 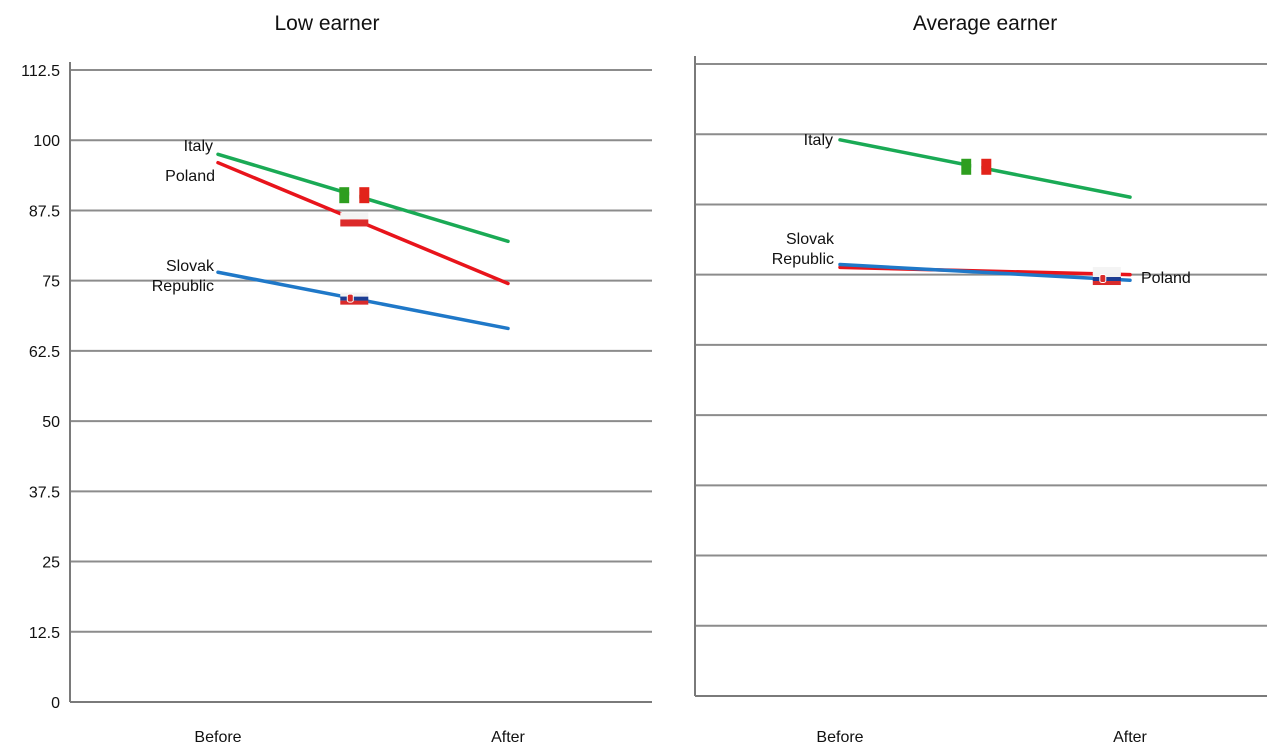 What do you see at coordinates (46, 141) in the screenshot?
I see `y-tick-label: 100` at bounding box center [46, 141].